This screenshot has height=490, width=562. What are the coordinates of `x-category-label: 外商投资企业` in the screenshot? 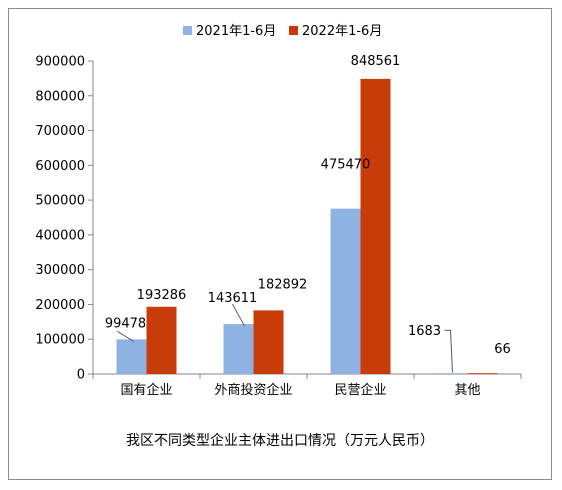 It's located at (253, 390).